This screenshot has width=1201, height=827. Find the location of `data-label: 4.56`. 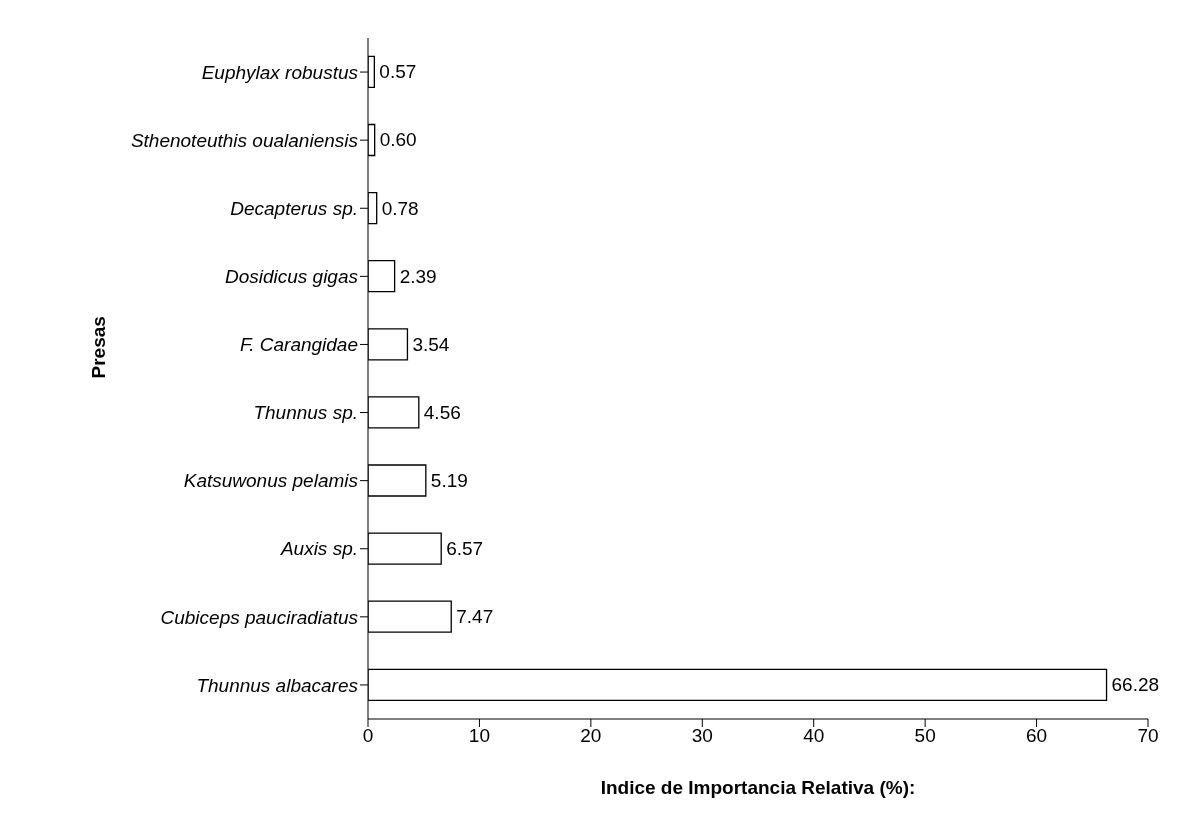

data-label: 4.56 is located at coordinates (442, 412).